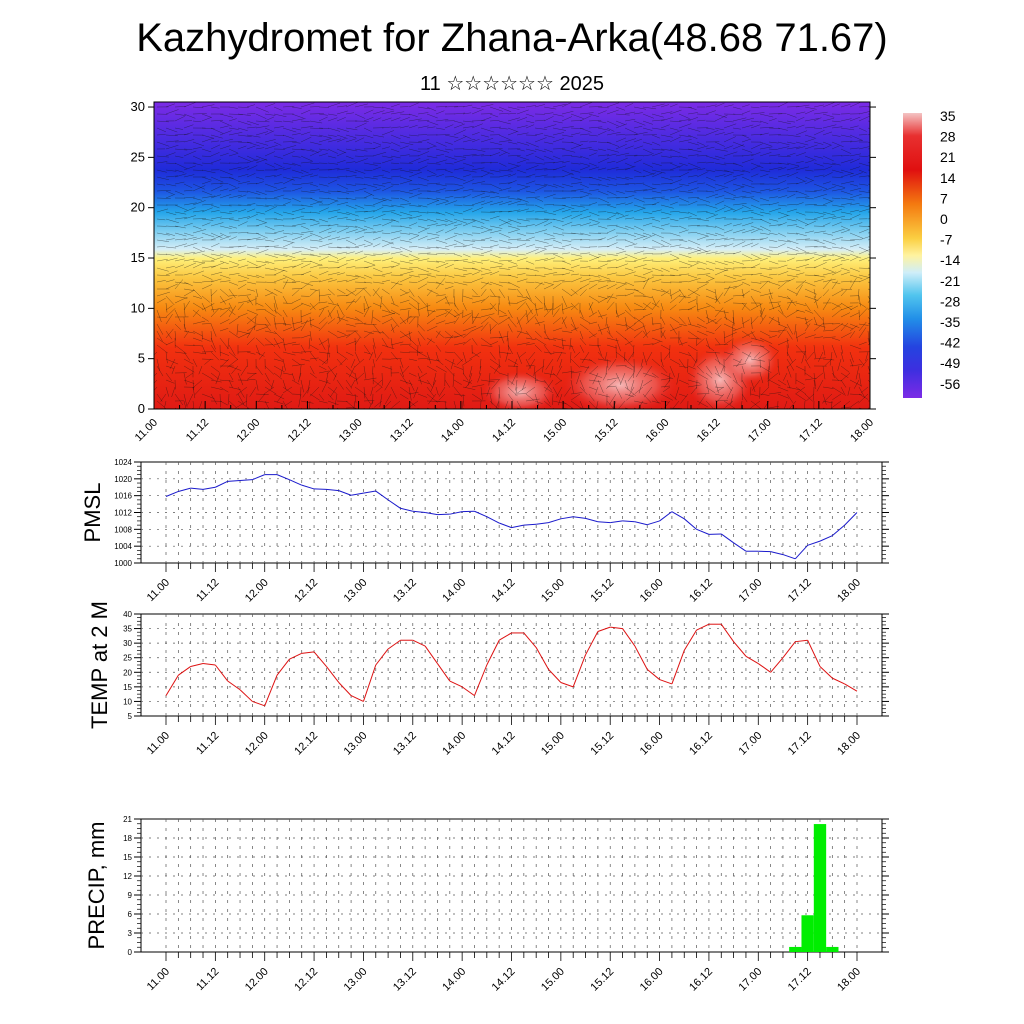  Describe the element at coordinates (750, 360) in the screenshot. I see `warm-core` at that location.